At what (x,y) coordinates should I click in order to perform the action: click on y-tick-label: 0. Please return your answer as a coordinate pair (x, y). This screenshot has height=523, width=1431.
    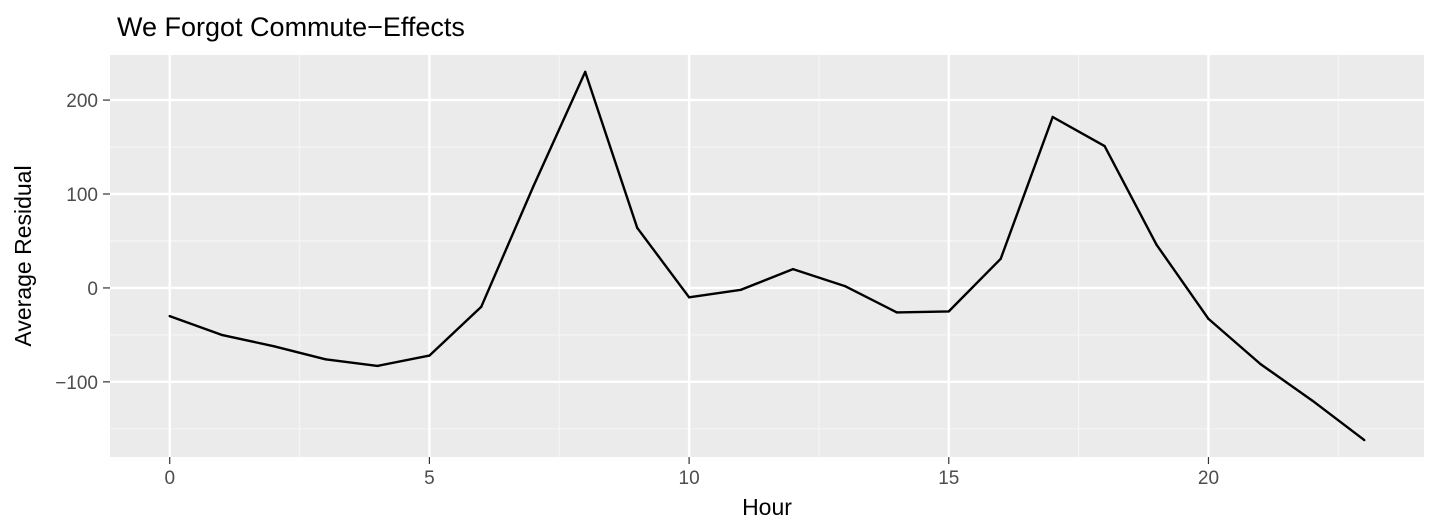
    Looking at the image, I should click on (92, 289).